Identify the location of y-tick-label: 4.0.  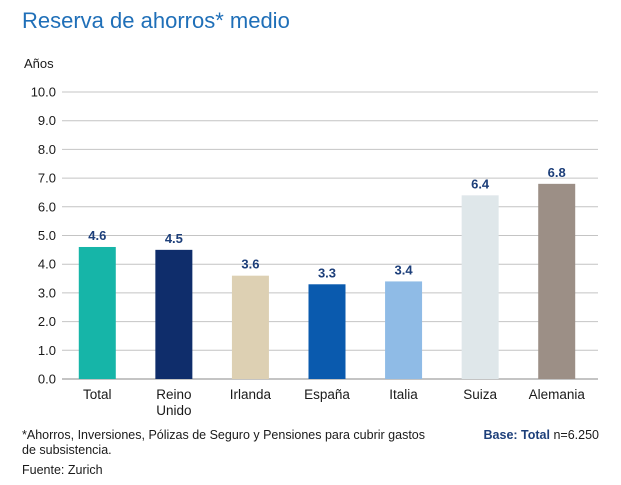
(47, 264).